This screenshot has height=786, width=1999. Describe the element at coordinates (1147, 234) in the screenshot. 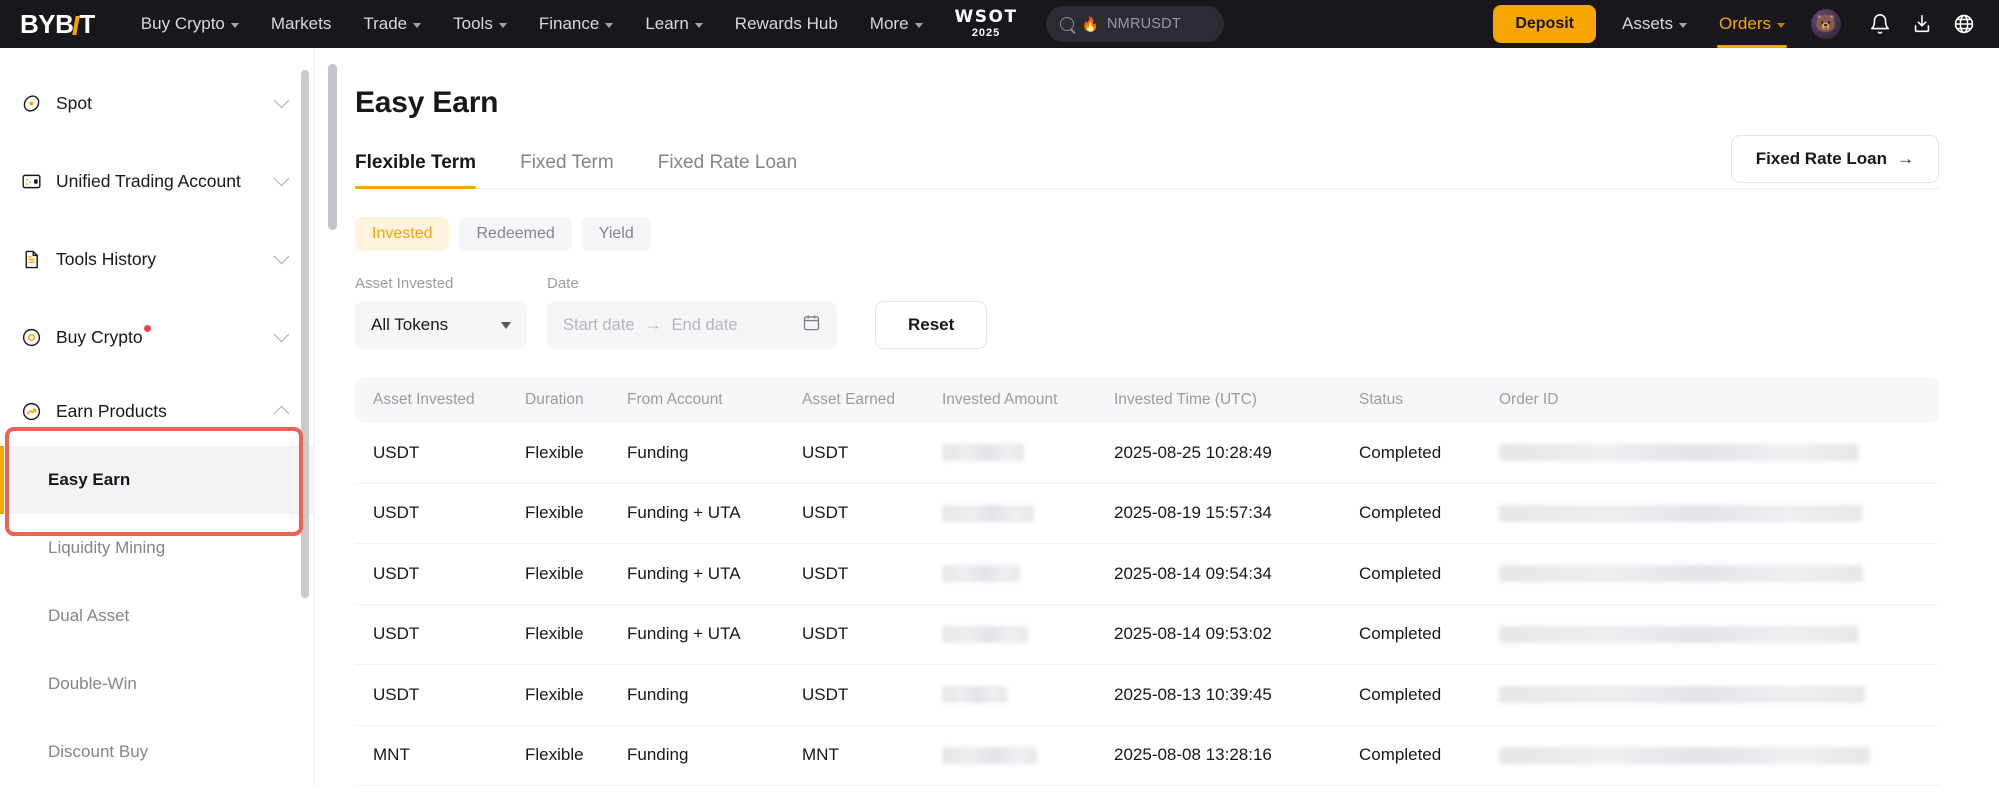

I see `status-filter-pills: Invested Redeemed Yield` at that location.